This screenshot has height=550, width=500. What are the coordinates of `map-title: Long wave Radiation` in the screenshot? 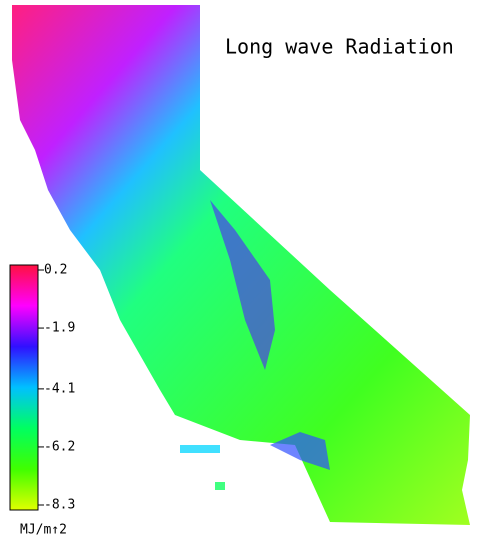 It's located at (339, 47).